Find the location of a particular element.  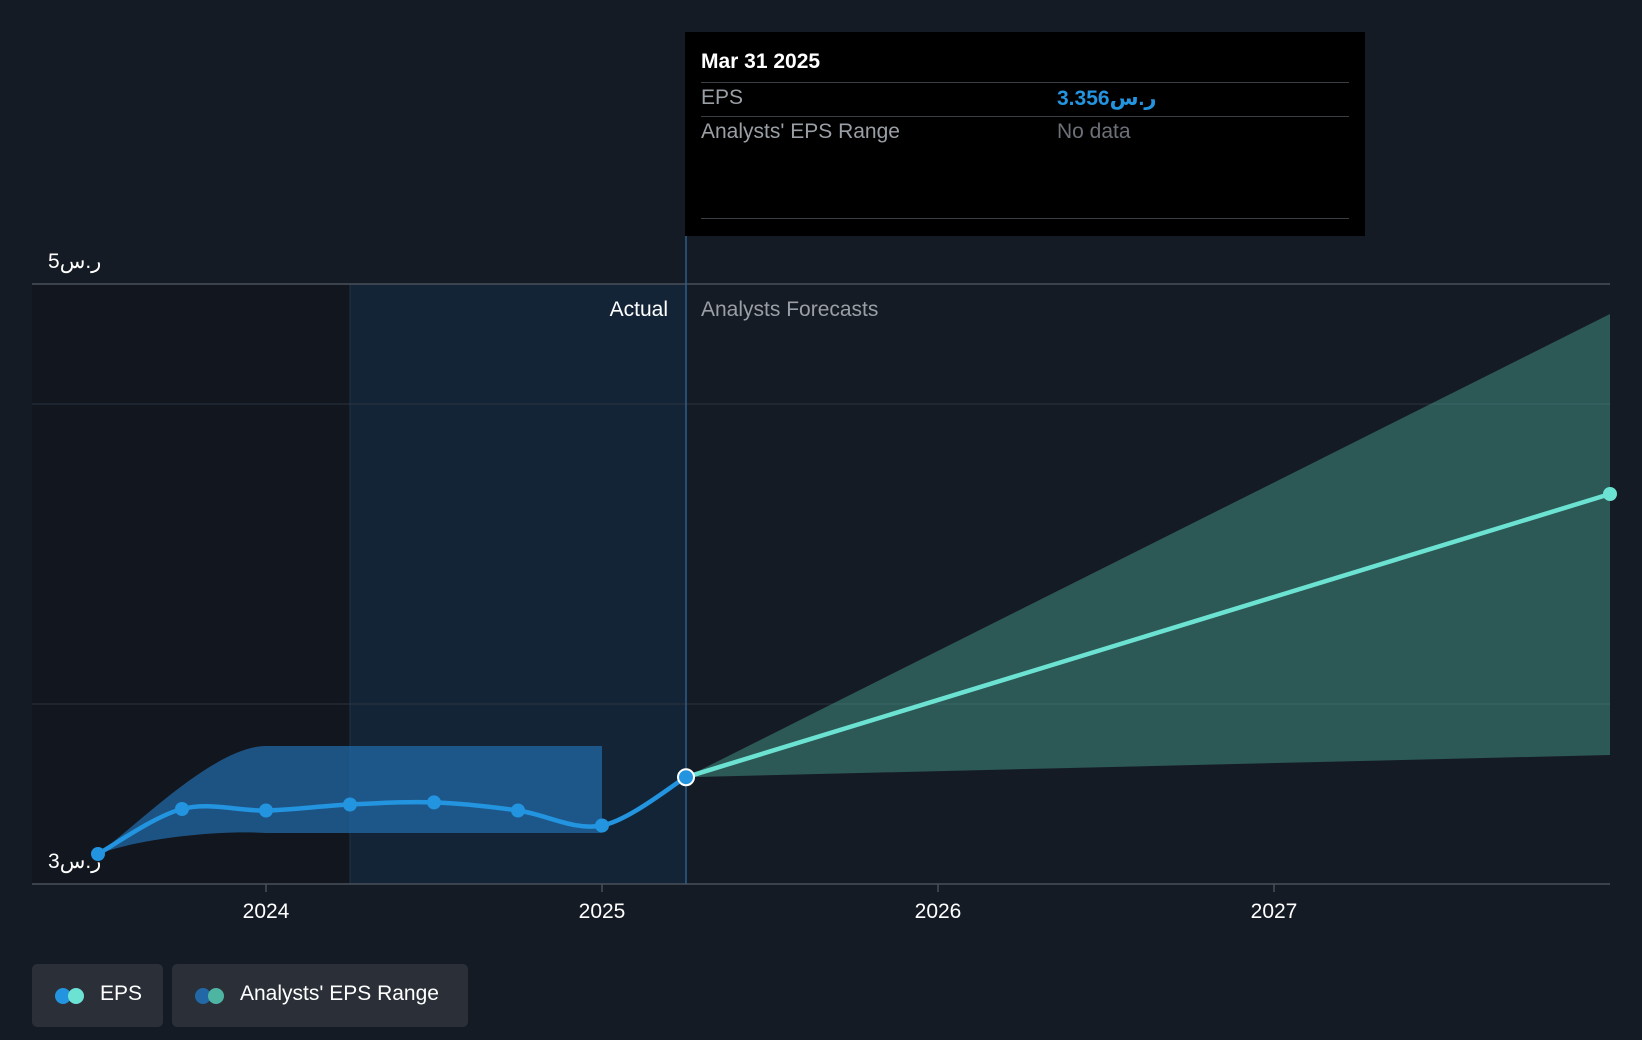

x-tick-label-2025: 2025 is located at coordinates (602, 911).